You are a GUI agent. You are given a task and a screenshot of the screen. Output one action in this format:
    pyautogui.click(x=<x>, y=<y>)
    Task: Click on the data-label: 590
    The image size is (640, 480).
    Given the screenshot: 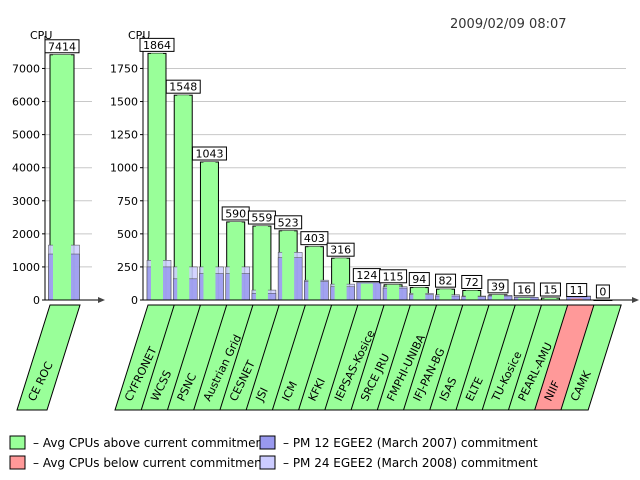 What is the action you would take?
    pyautogui.click(x=235, y=213)
    